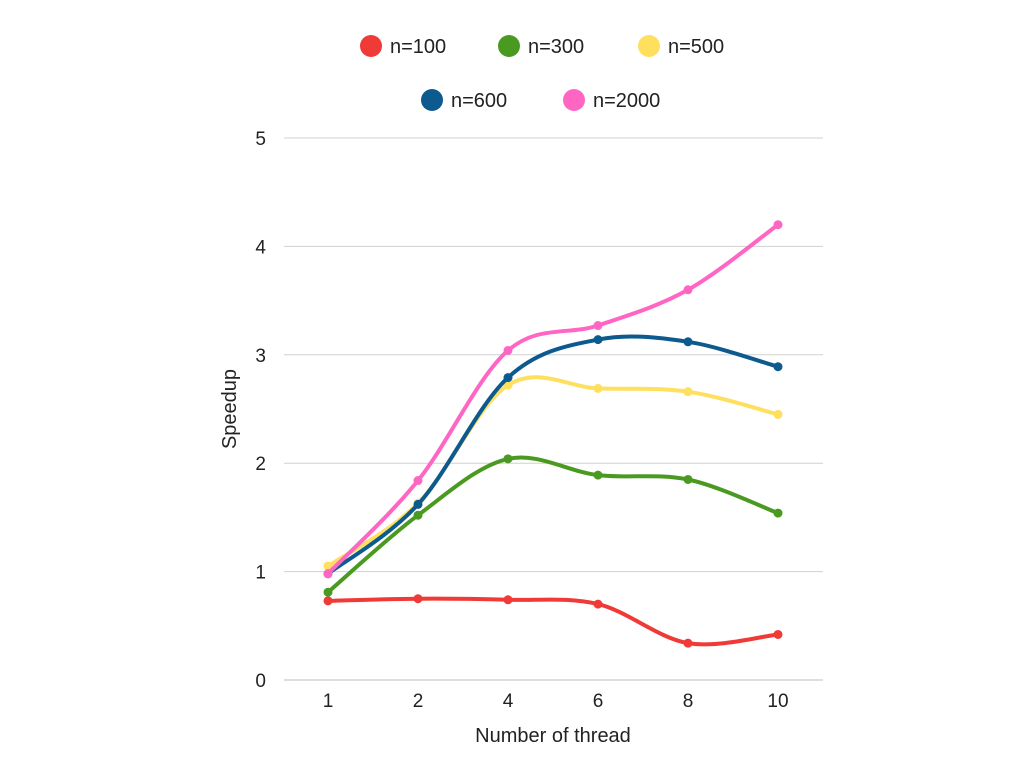 This screenshot has width=1024, height=768. I want to click on legend-item: n=2000, so click(611, 100).